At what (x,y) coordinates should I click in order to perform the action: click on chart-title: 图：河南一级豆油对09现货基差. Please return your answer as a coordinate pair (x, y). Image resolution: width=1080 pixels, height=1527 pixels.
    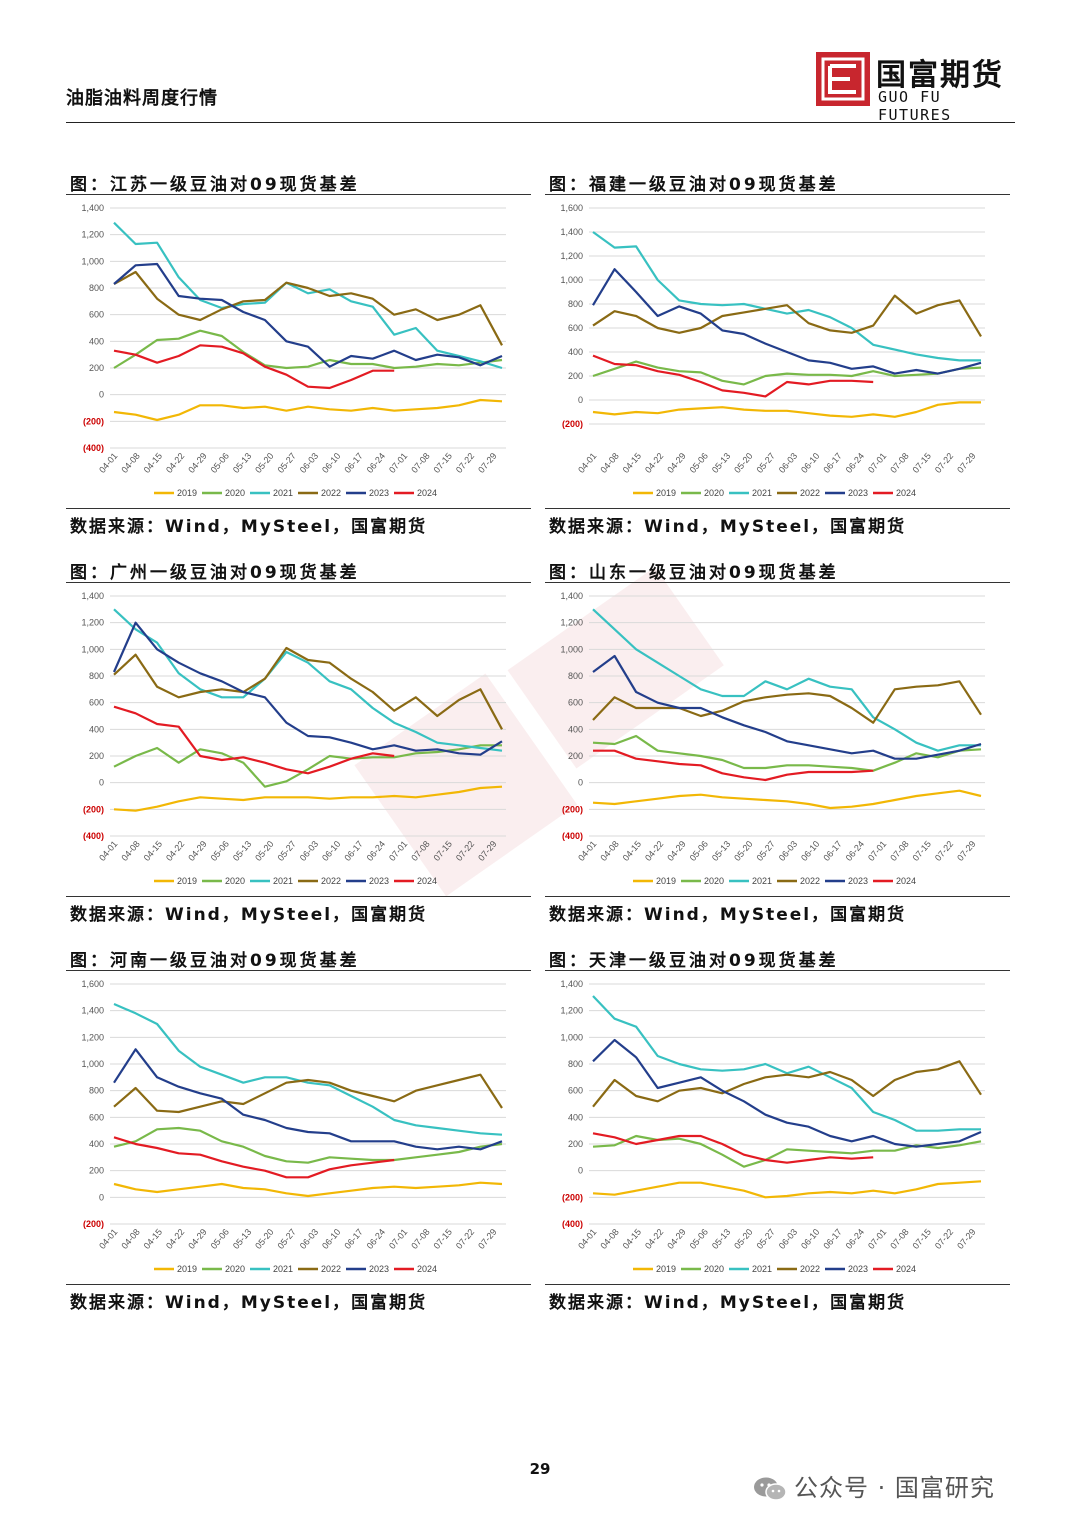
    Looking at the image, I should click on (215, 961).